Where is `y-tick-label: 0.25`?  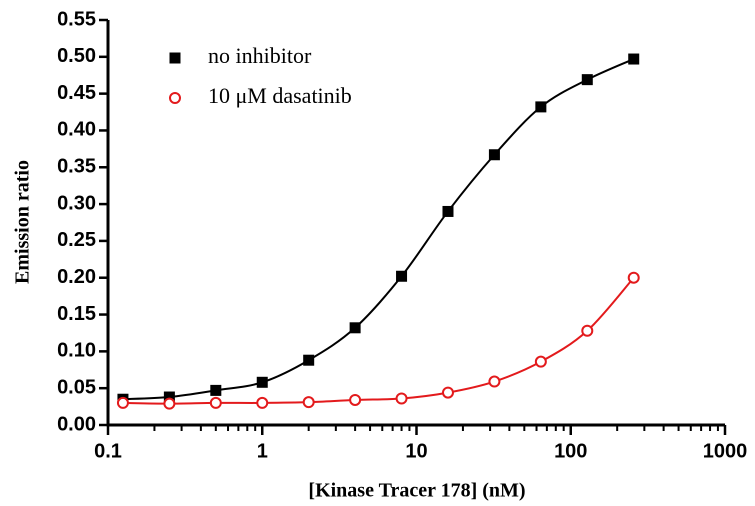 y-tick-label: 0.25 is located at coordinates (76, 240).